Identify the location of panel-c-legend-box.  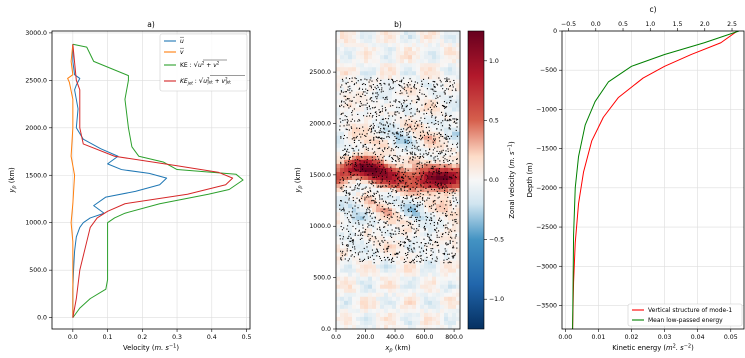
(685, 315).